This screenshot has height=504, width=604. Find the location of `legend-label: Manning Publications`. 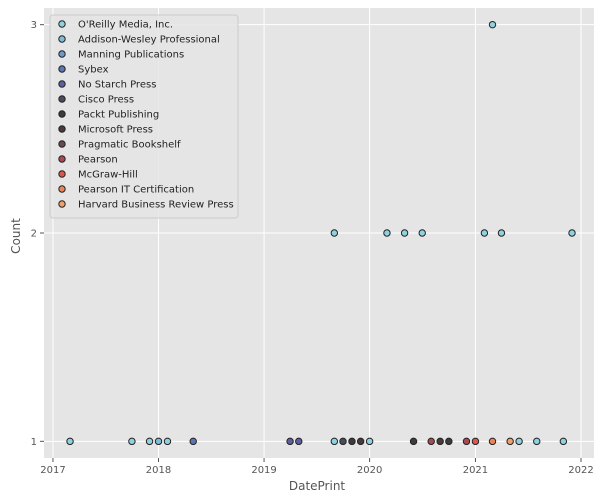

legend-label: Manning Publications is located at coordinates (131, 55).